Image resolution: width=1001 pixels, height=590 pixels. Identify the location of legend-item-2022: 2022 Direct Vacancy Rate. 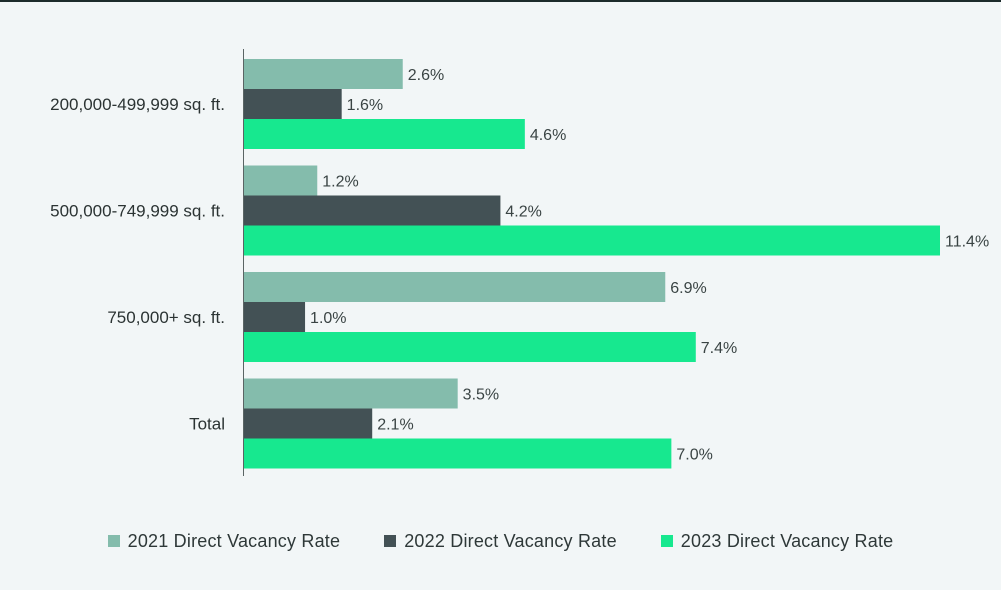
(500, 541).